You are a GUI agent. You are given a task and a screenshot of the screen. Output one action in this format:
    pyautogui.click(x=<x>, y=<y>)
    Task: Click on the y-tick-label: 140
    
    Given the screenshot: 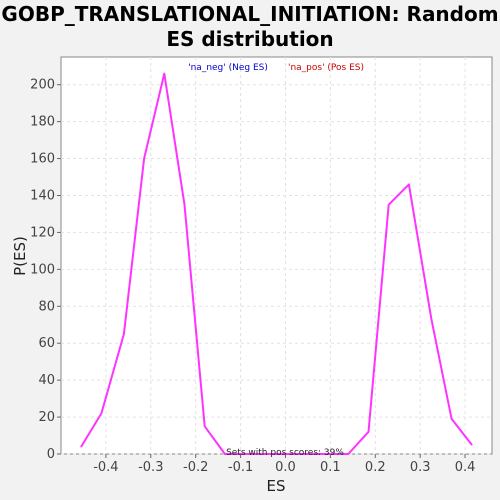 What is the action you would take?
    pyautogui.click(x=42, y=195)
    